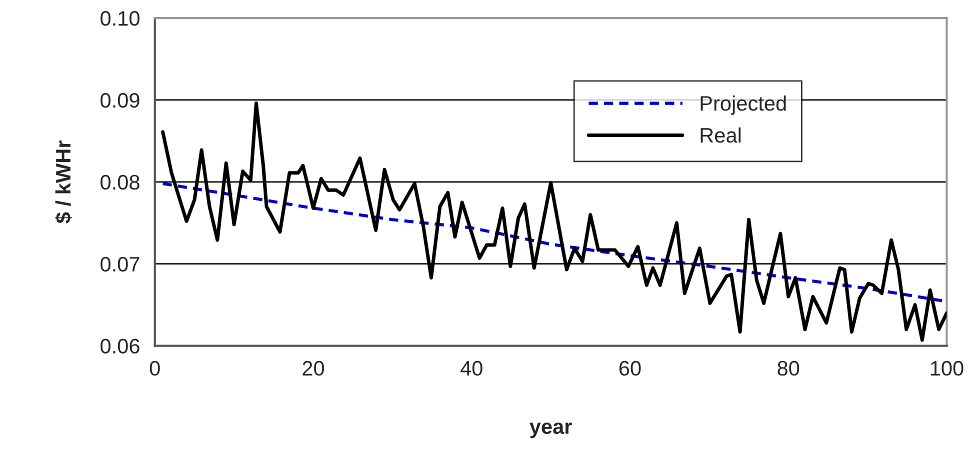  What do you see at coordinates (63, 182) in the screenshot?
I see `y-axis-title: $ / kWHr` at bounding box center [63, 182].